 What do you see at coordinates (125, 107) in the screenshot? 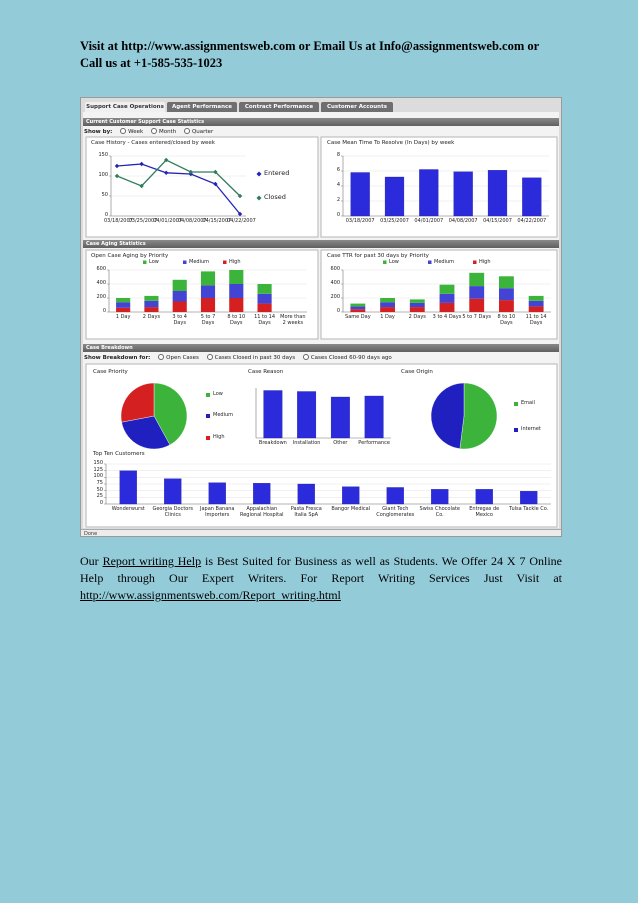
I see `tab: Support Case Operations` at bounding box center [125, 107].